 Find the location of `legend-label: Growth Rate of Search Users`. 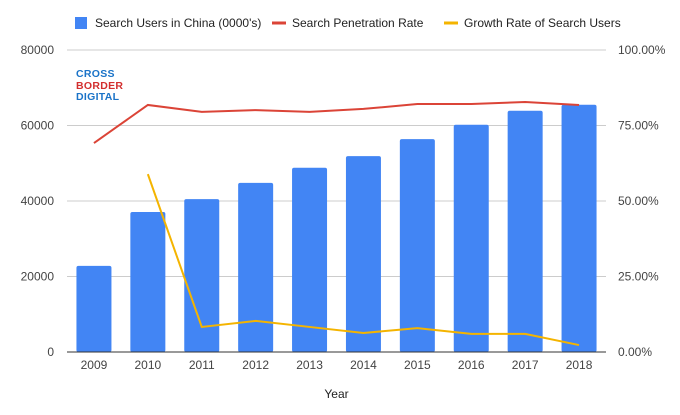

legend-label: Growth Rate of Search Users is located at coordinates (542, 23).